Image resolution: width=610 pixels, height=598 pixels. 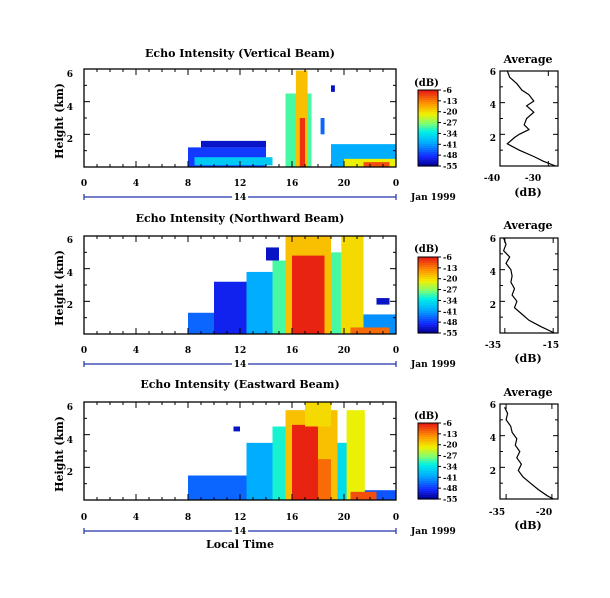 I want to click on profile-x-label: (dB), so click(x=527, y=358).